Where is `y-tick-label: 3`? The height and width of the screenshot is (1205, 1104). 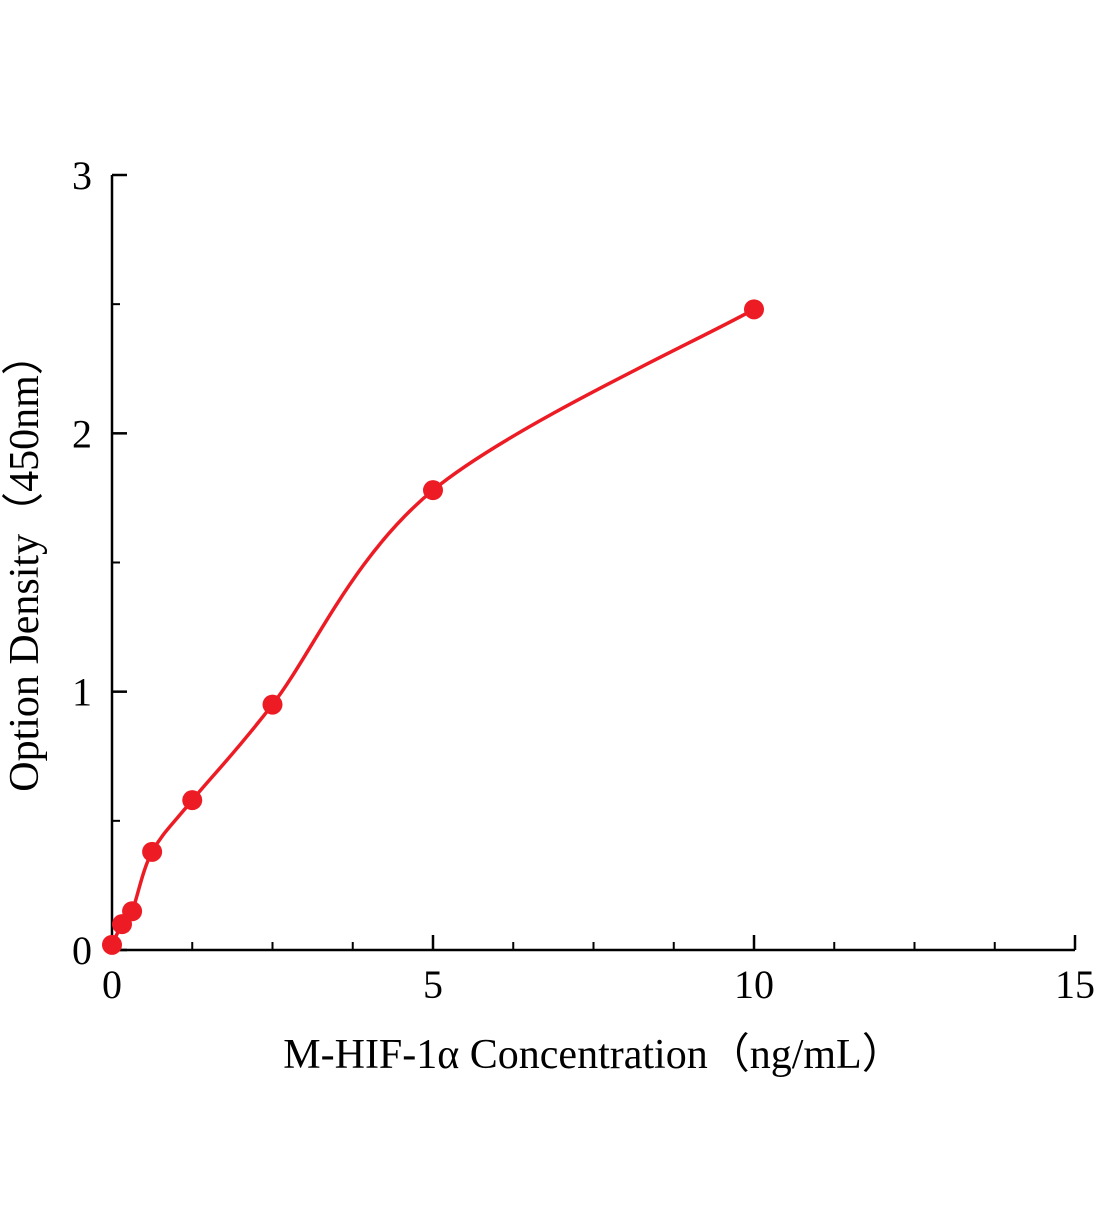 y-tick-label: 3 is located at coordinates (82, 175).